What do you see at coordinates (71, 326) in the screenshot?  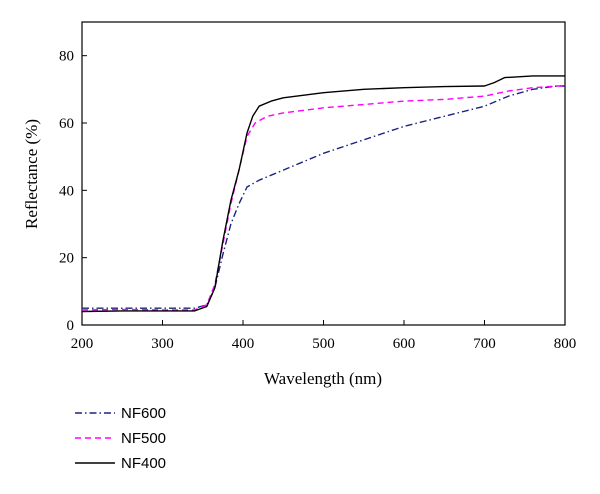 I see `y-tick-label: 0` at bounding box center [71, 326].